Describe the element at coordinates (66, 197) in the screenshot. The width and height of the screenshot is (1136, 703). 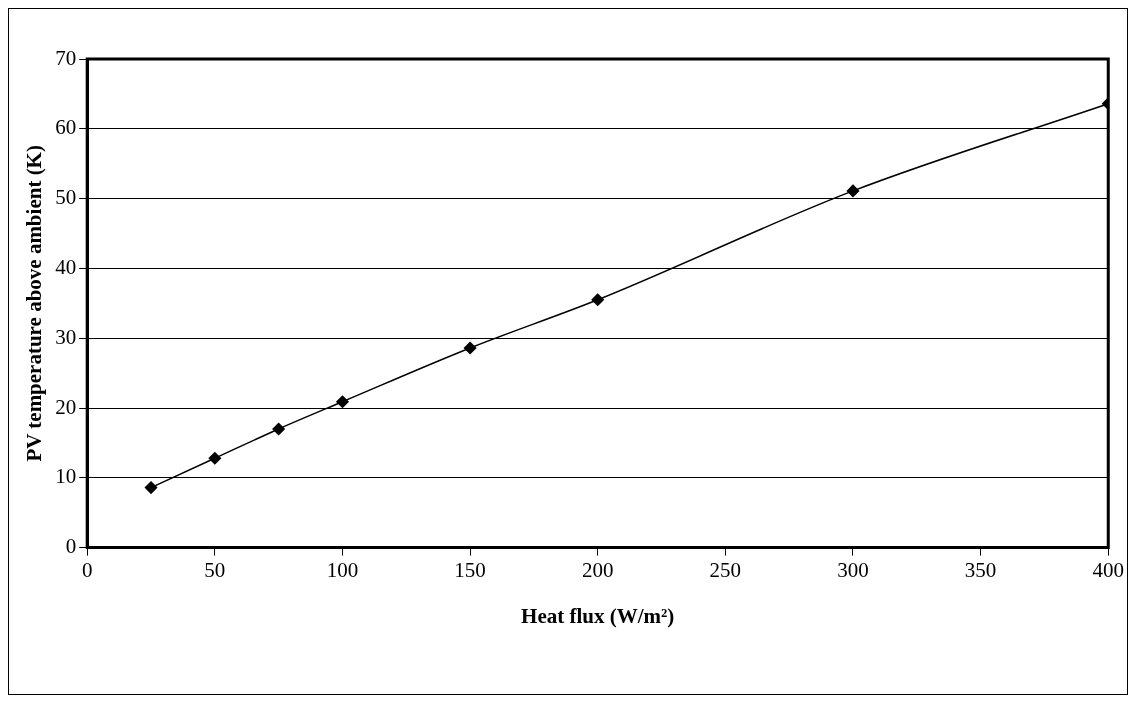
I see `y-tick-label: 50` at that location.